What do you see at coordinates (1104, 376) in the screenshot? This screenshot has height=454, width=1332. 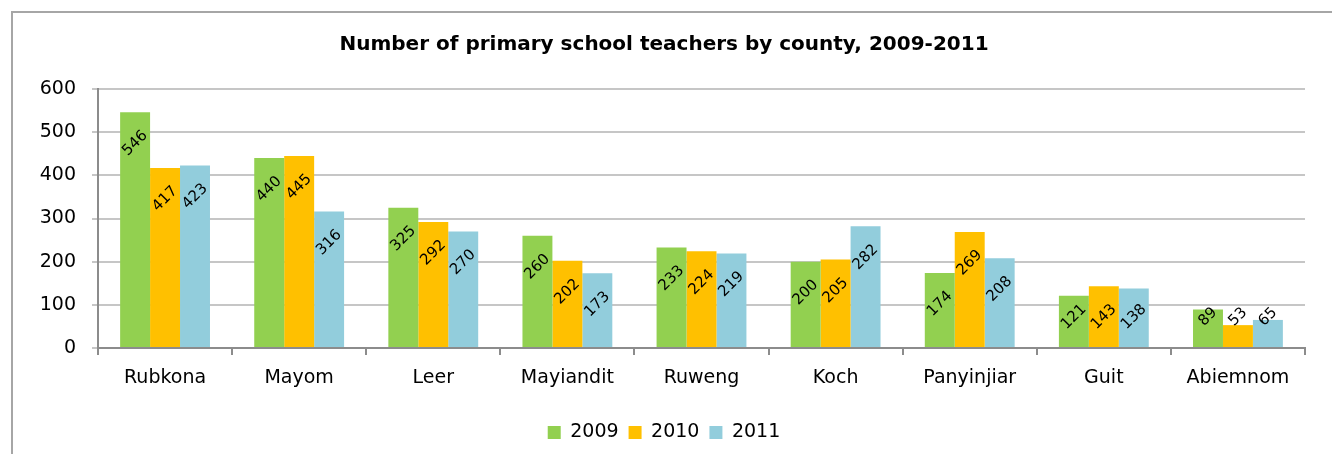 I see `x-tick-label: Guit` at bounding box center [1104, 376].